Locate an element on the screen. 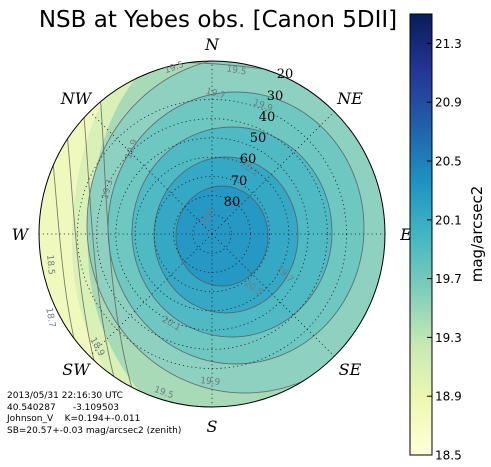 This screenshot has width=491, height=467. contour-label: 19.9 is located at coordinates (210, 382).